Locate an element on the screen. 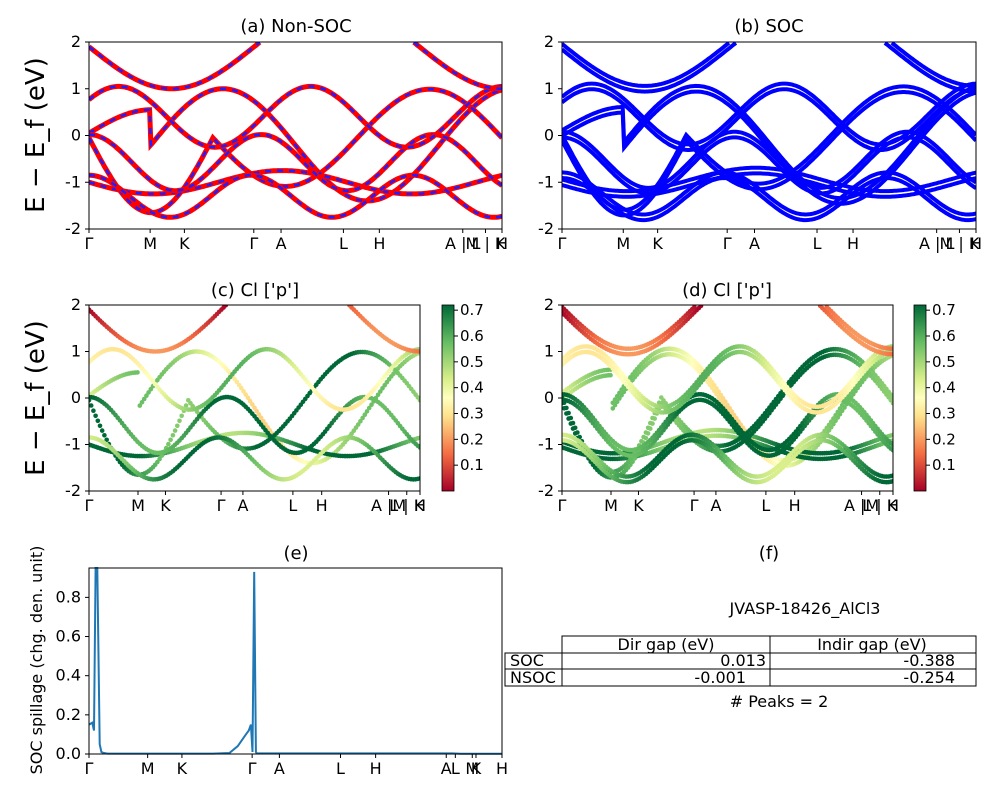  title-d: (d) Cl ['p'] is located at coordinates (727, 290).